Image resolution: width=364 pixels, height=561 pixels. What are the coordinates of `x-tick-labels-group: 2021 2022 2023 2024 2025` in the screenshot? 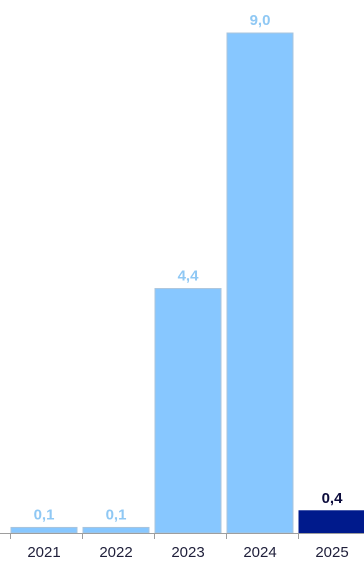 It's located at (187, 552).